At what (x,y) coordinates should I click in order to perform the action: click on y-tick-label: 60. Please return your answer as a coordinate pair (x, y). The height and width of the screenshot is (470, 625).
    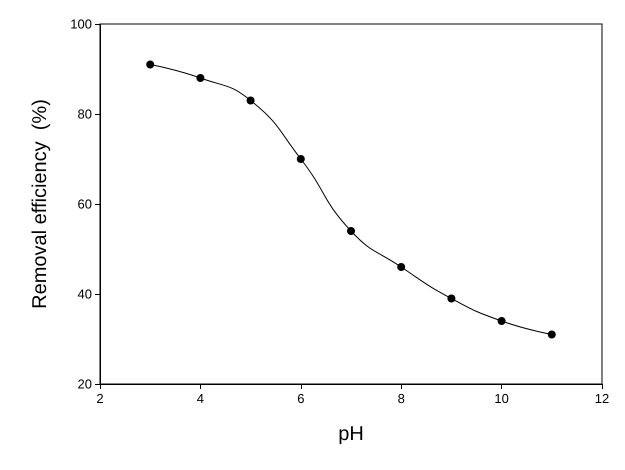
    Looking at the image, I should click on (85, 204).